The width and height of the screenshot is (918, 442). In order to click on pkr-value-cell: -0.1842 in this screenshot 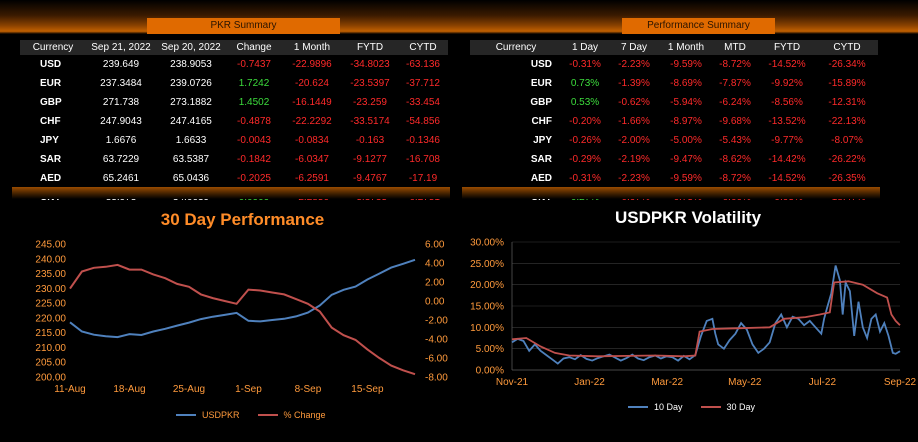, I will do `click(254, 159)`.